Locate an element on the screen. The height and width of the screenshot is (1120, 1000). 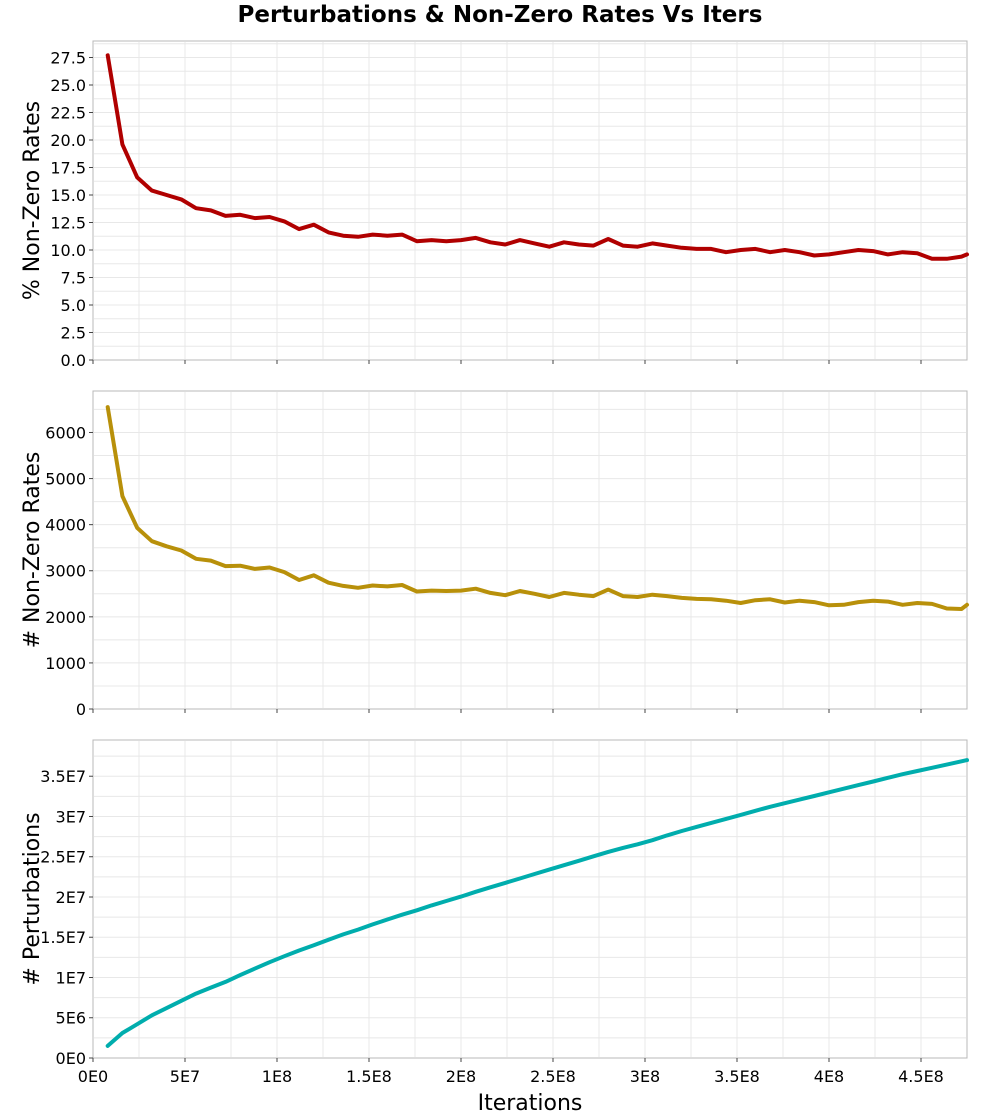
y-tick-label-pct-nonzero: 17.5 is located at coordinates (68, 168).